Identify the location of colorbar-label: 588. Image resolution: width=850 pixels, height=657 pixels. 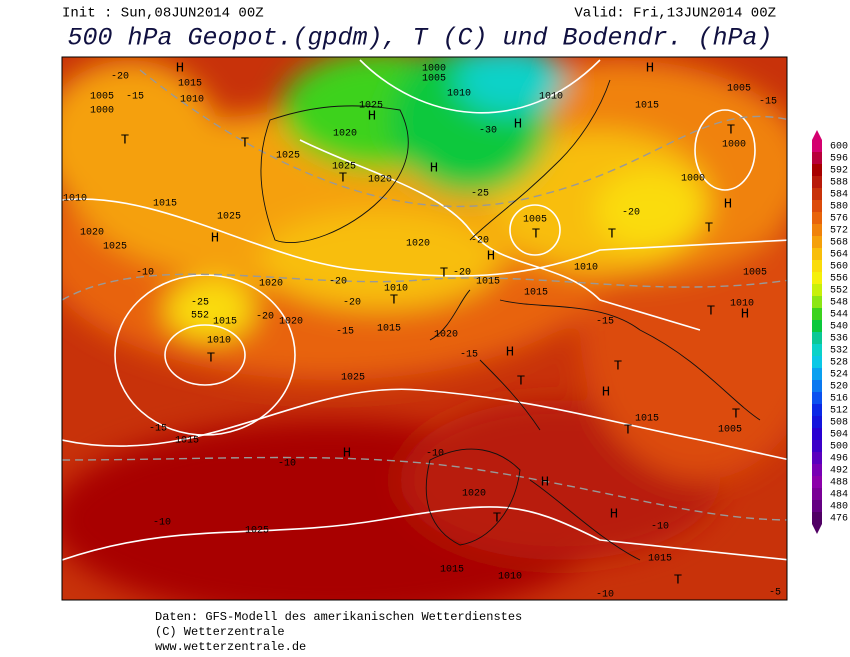
(839, 183).